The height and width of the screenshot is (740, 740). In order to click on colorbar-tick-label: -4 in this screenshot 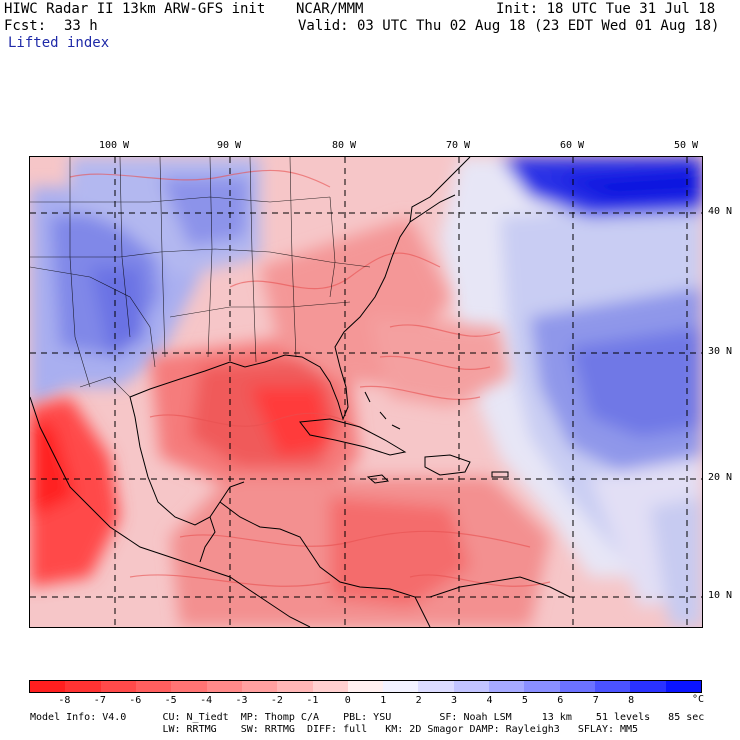, I will do `click(206, 700)`.